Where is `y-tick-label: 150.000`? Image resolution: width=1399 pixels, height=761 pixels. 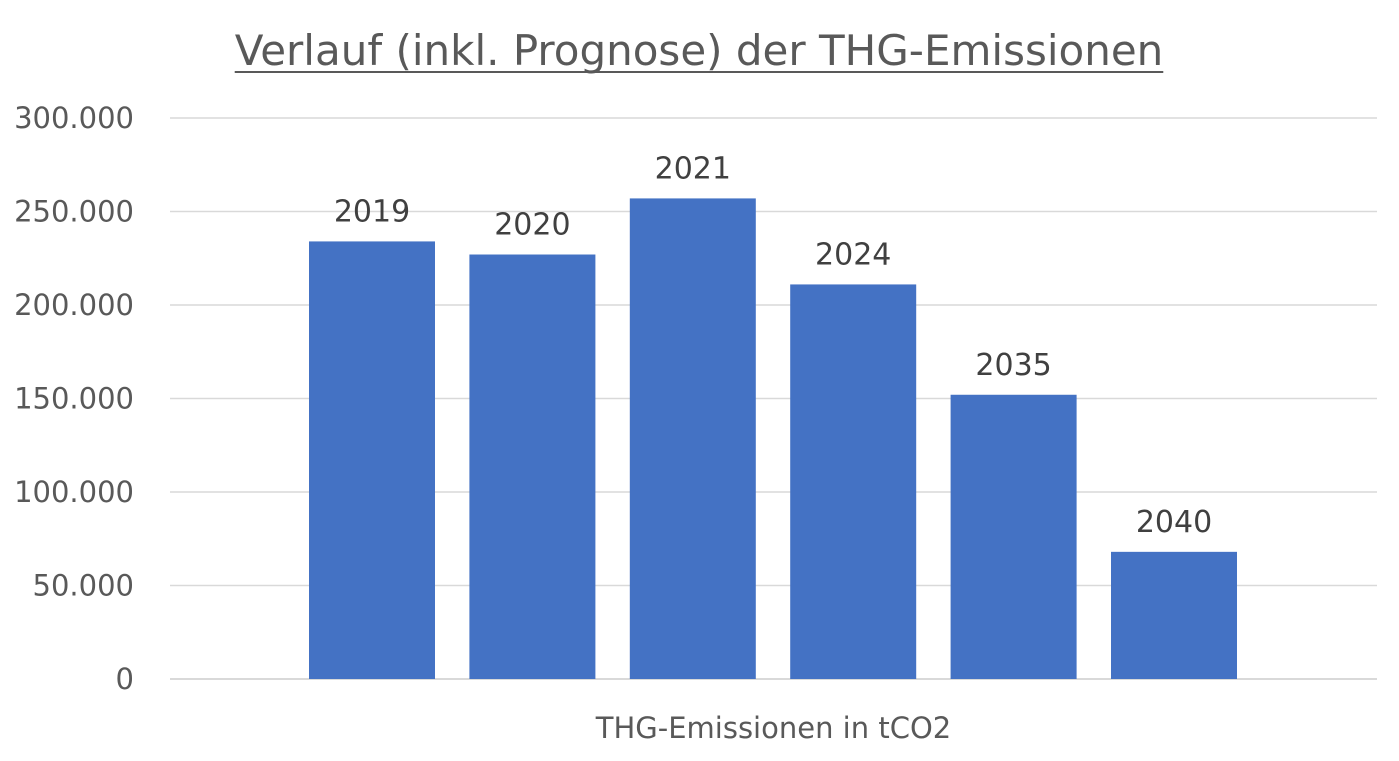
y-tick-label: 150.000 is located at coordinates (74, 399).